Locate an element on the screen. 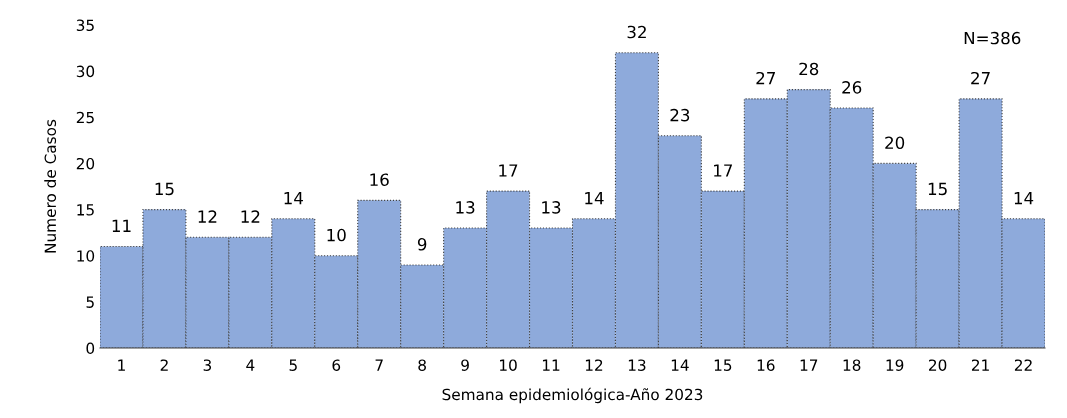 This screenshot has height=418, width=1067. y-tick-label: 10 is located at coordinates (86, 256).